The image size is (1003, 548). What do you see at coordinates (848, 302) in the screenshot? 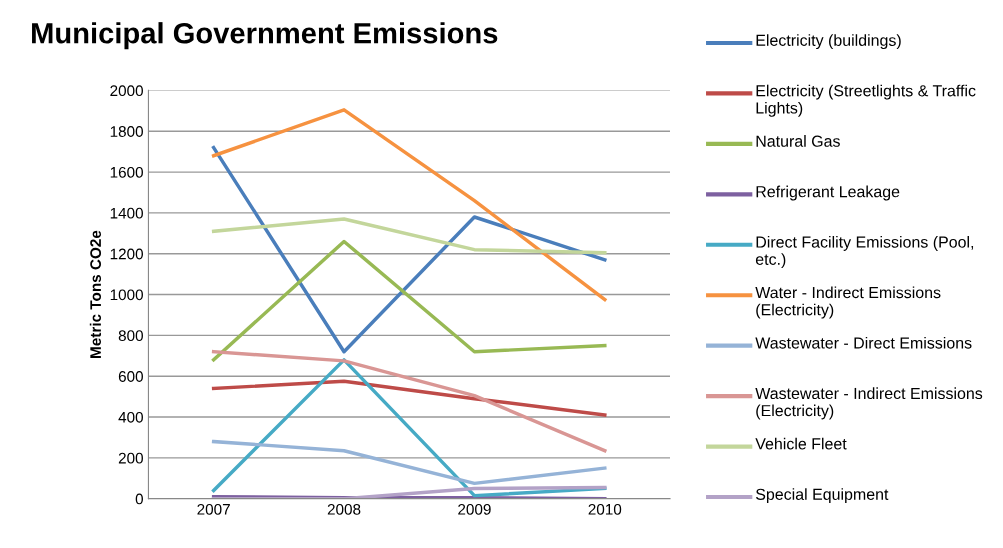
I see `legend-label: Water - Indirect Emissions (Electricity)` at bounding box center [848, 302].